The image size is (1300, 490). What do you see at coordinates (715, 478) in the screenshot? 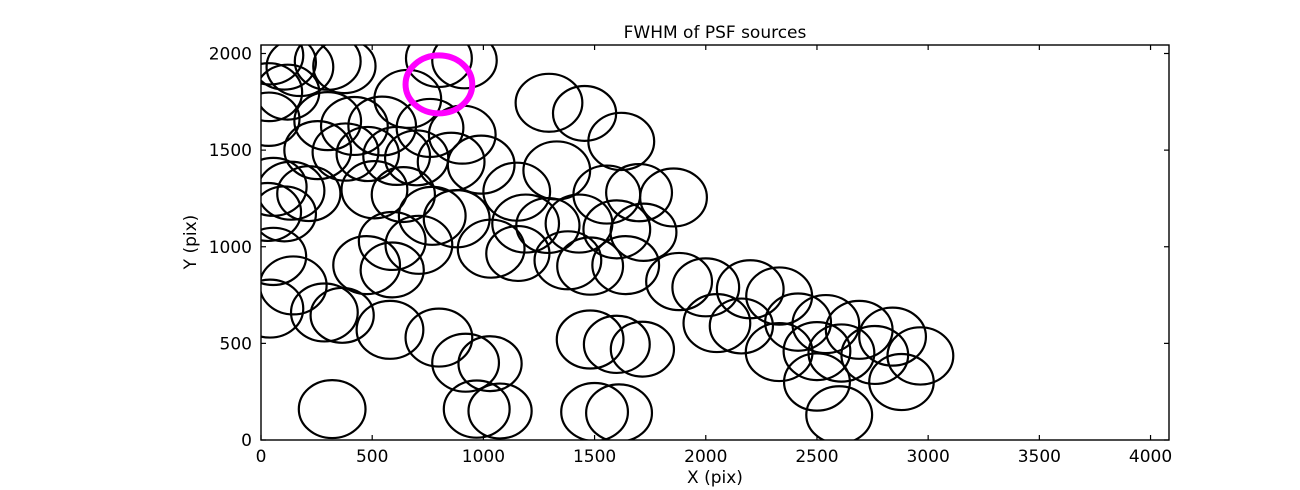
I see `x-axis-label: X (pix)` at bounding box center [715, 478].